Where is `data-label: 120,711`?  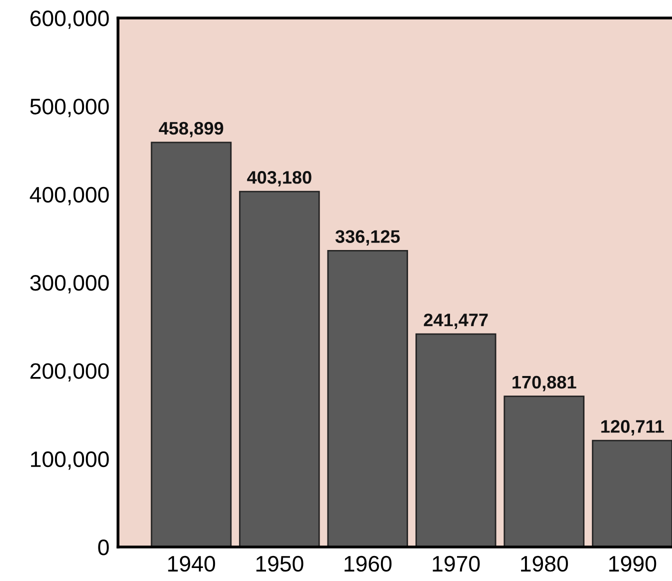 data-label: 120,711 is located at coordinates (632, 428).